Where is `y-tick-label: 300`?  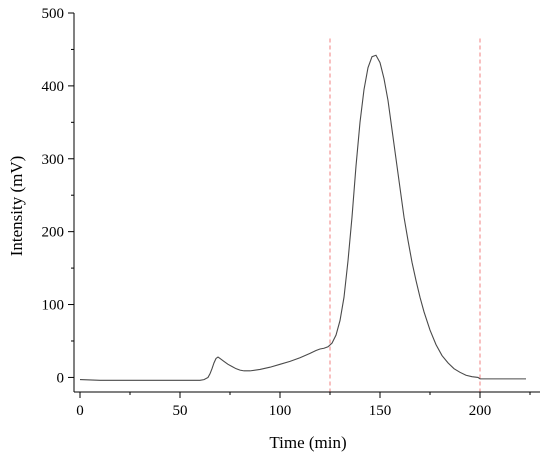 y-tick-label: 300 is located at coordinates (53, 160).